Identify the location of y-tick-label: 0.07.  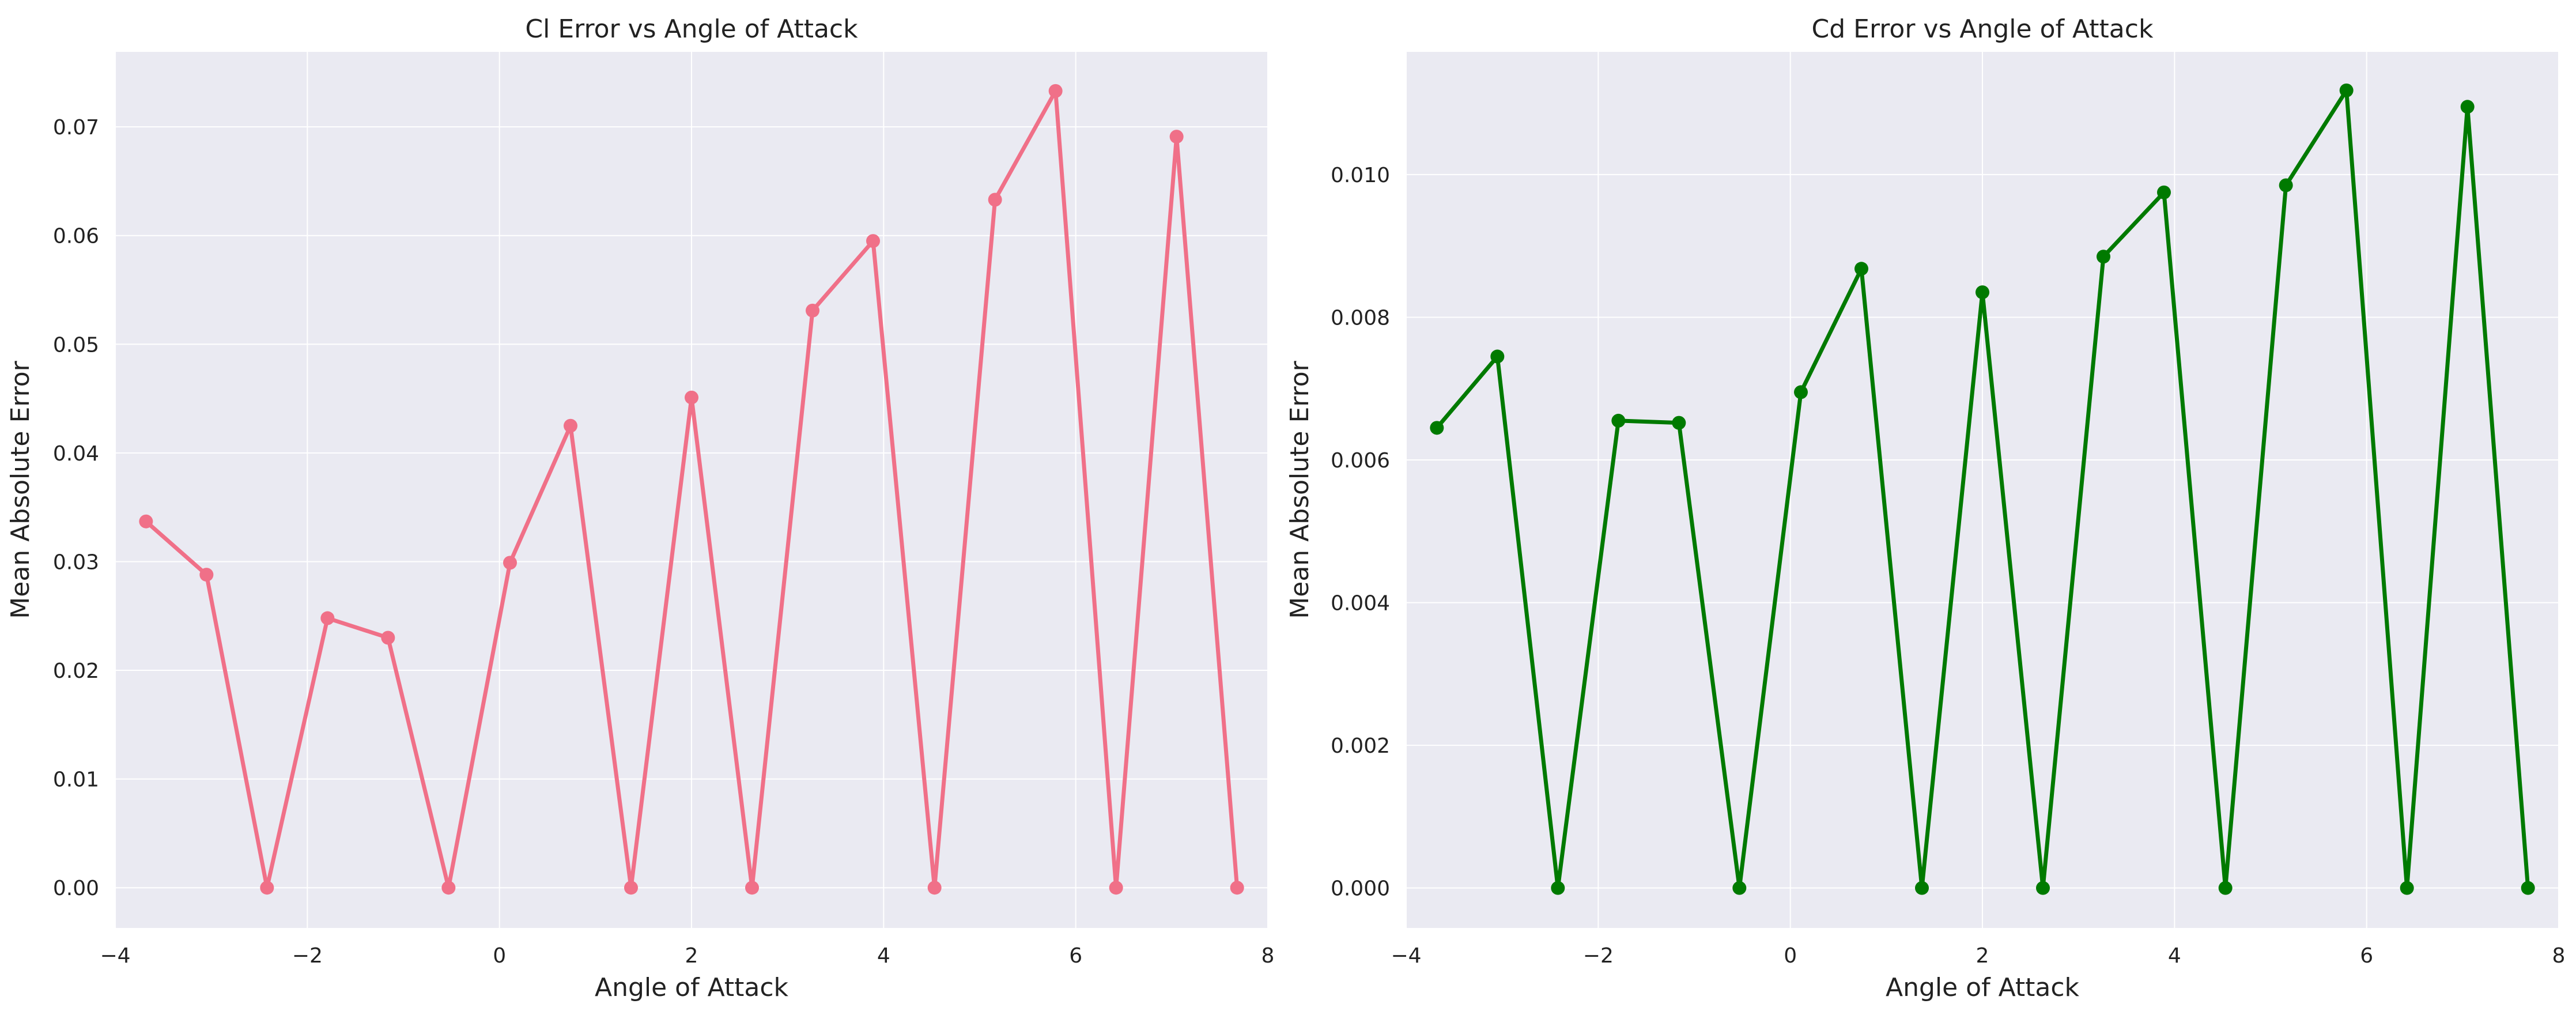
(76, 127).